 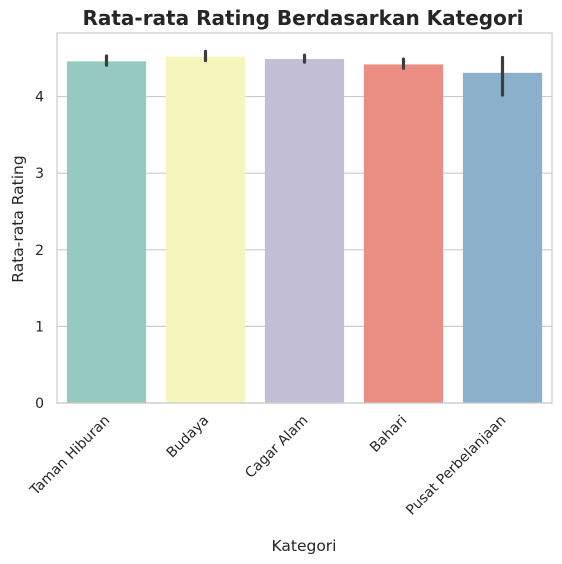 What do you see at coordinates (39, 98) in the screenshot?
I see `y-tick-label: 4` at bounding box center [39, 98].